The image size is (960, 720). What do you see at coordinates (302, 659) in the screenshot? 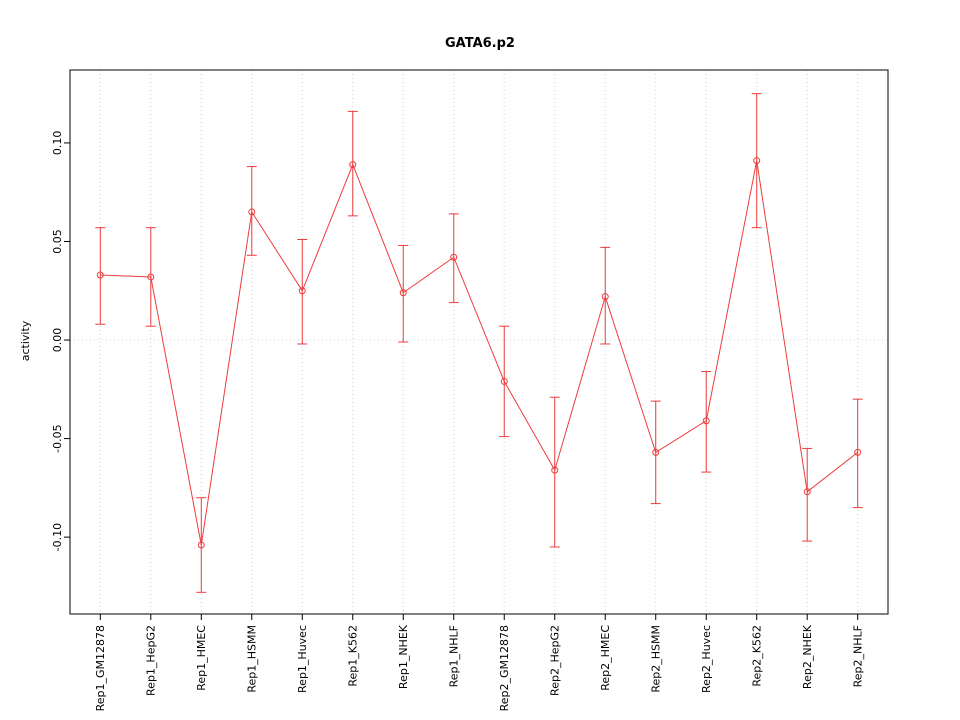
I see `x-tick-label: Rep1_Huvec` at bounding box center [302, 659].